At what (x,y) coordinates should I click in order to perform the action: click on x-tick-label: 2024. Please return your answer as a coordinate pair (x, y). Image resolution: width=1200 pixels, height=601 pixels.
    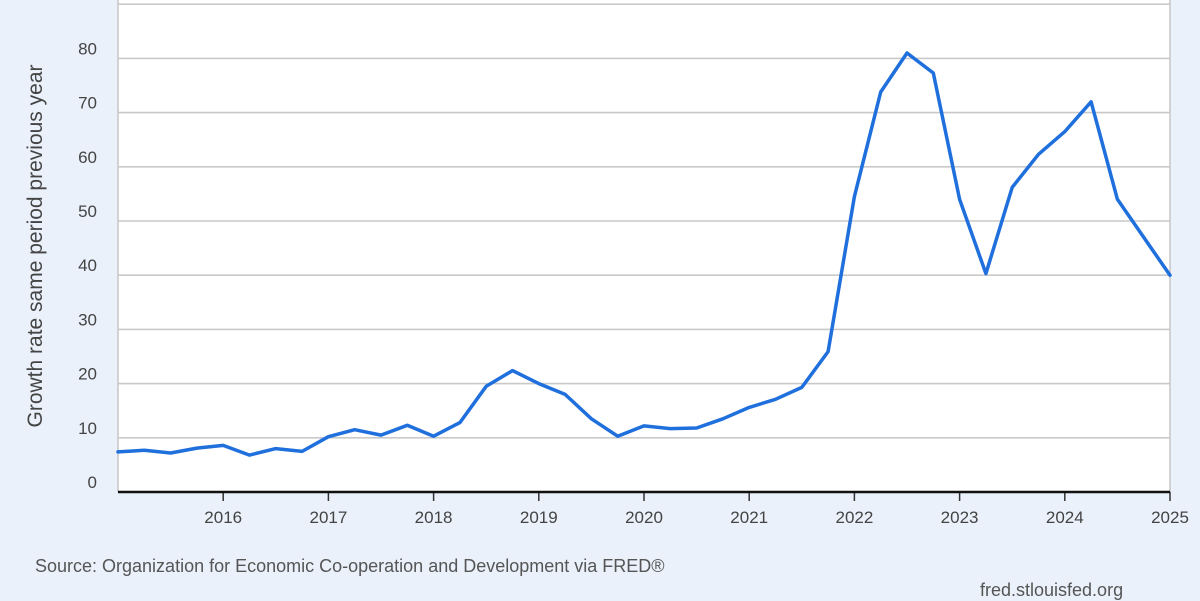
    Looking at the image, I should click on (1065, 517).